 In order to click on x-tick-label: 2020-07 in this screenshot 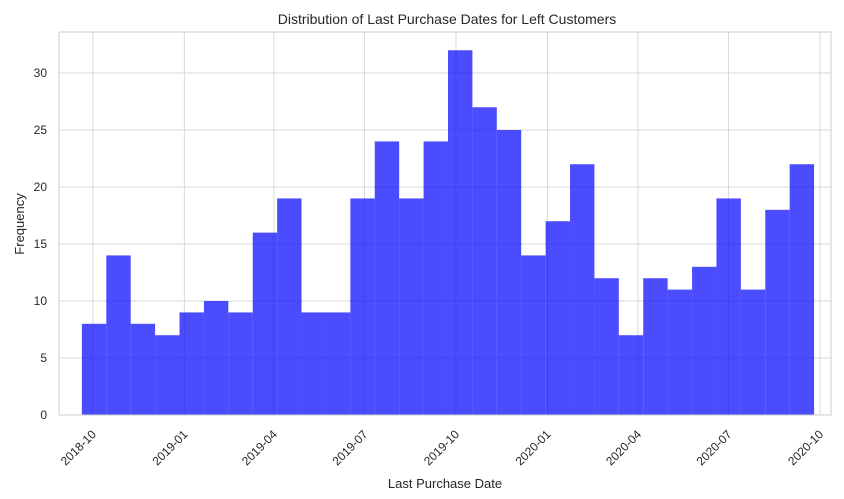, I will do `click(714, 447)`.